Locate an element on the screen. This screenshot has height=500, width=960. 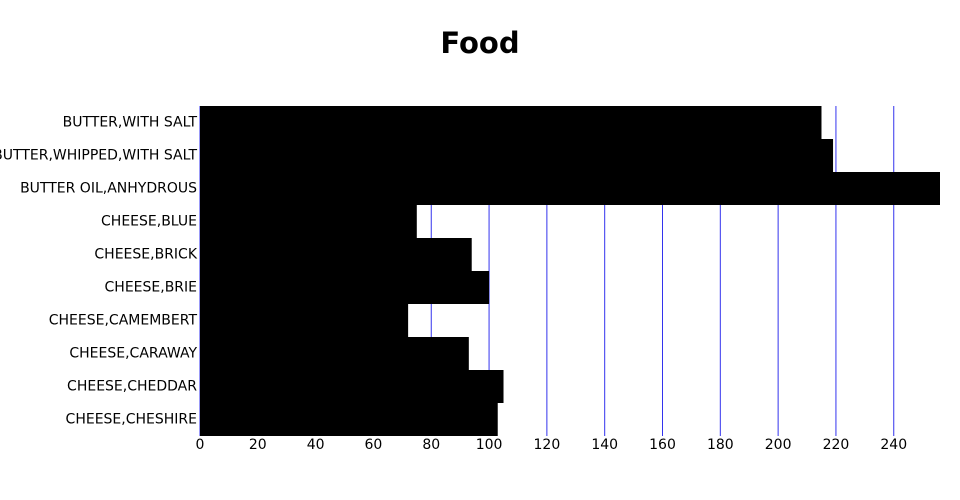
y-tick-label: BUTTER OIL,ANHYDROUS is located at coordinates (108, 189).